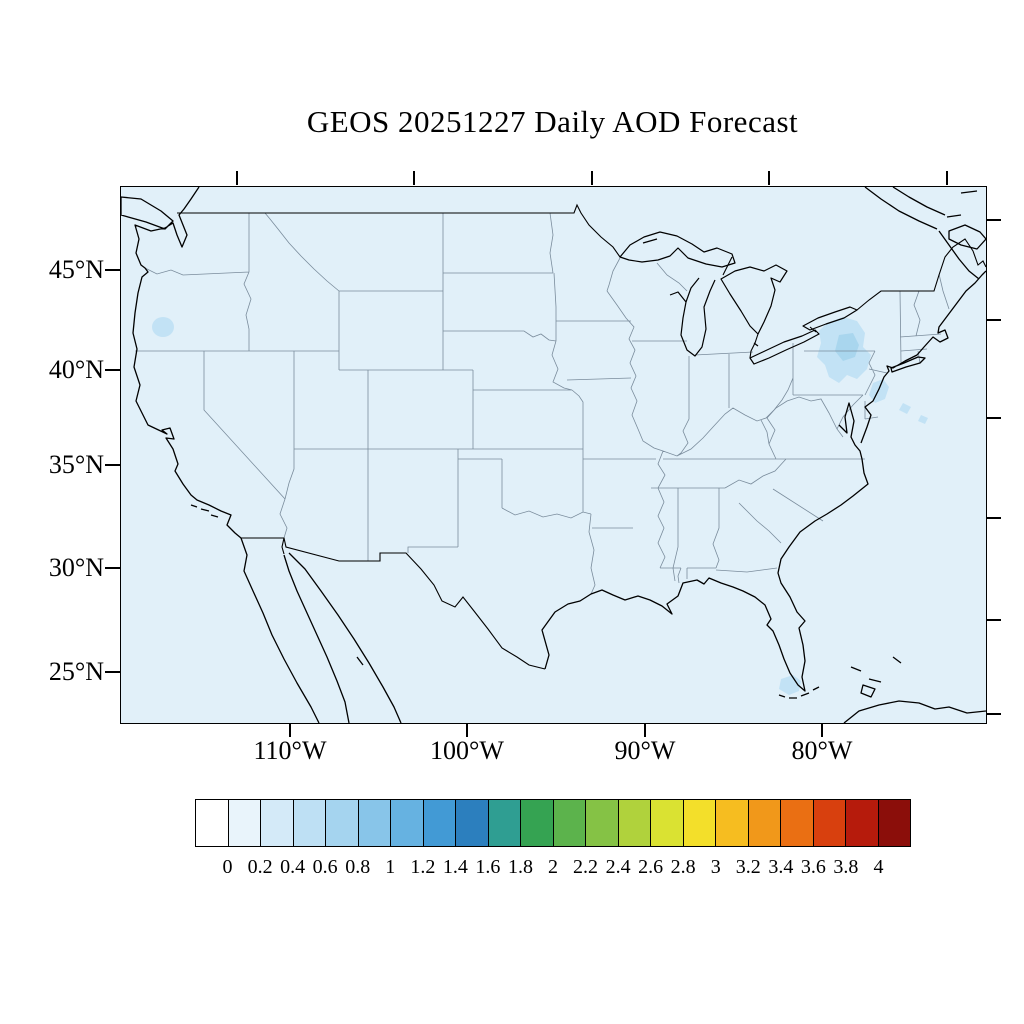  Describe the element at coordinates (520, 867) in the screenshot. I see `colorbar-tick-label: 1.8` at that location.